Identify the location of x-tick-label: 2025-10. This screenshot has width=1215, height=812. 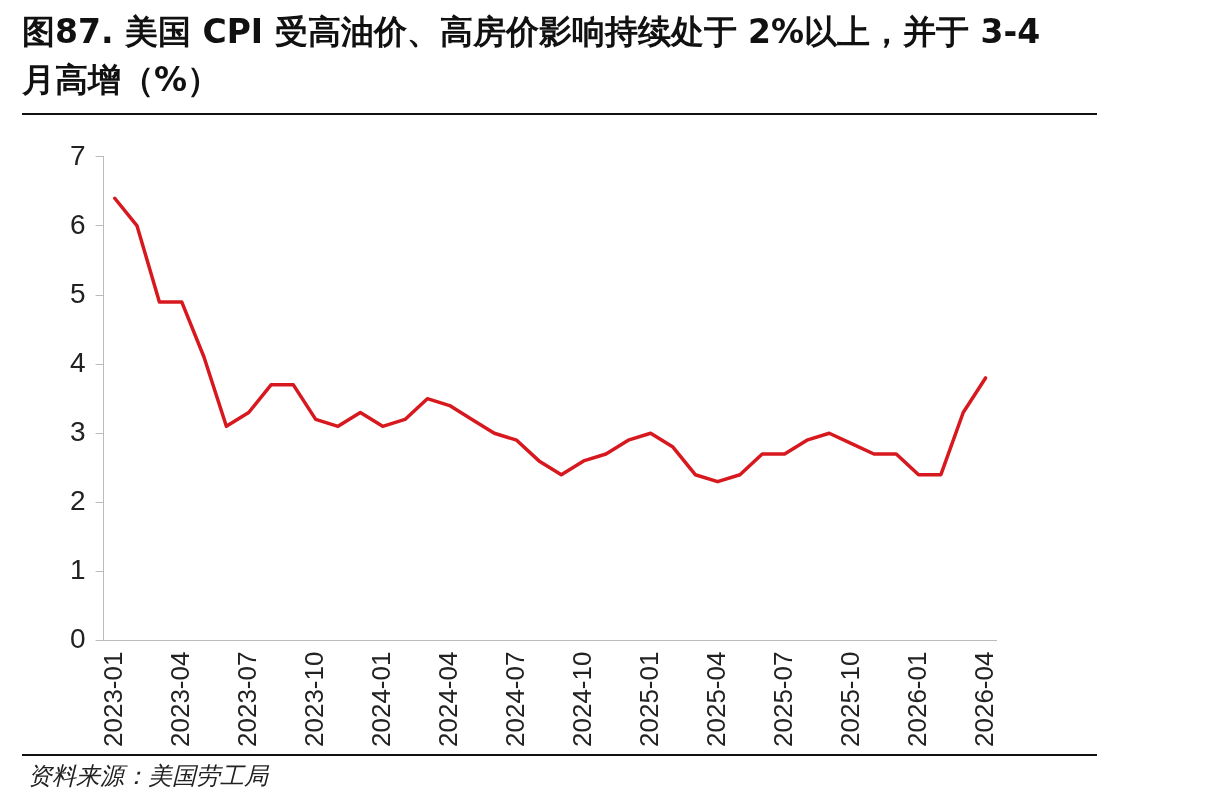
(849, 699).